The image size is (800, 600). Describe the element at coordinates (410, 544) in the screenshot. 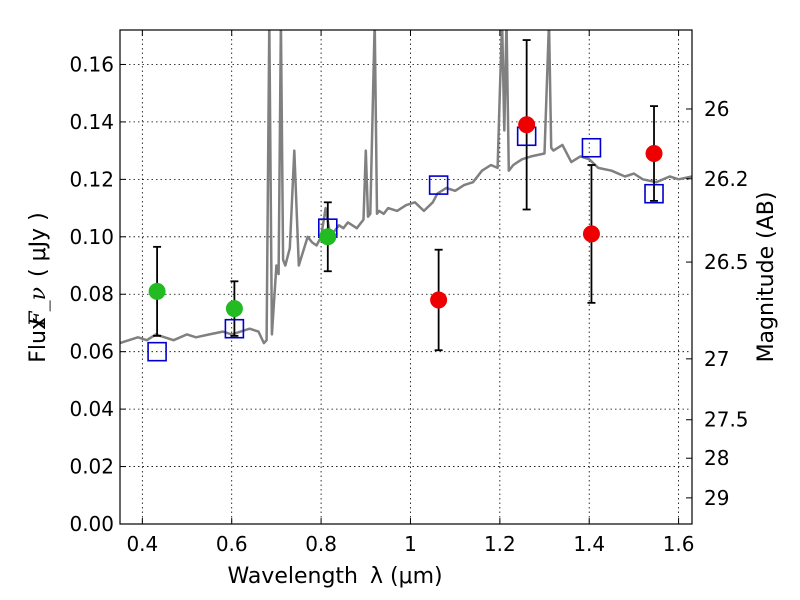

I see `x-tick-label: 1` at that location.